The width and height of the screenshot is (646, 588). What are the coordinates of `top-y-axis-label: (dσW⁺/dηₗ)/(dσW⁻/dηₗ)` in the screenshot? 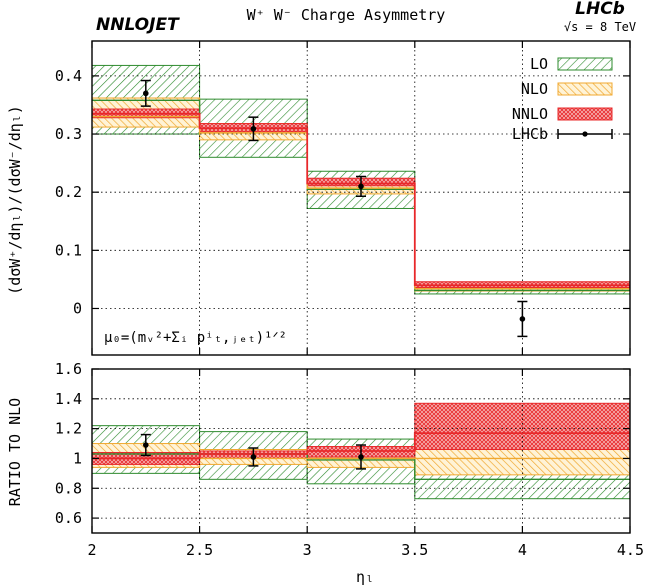 It's located at (15, 200).